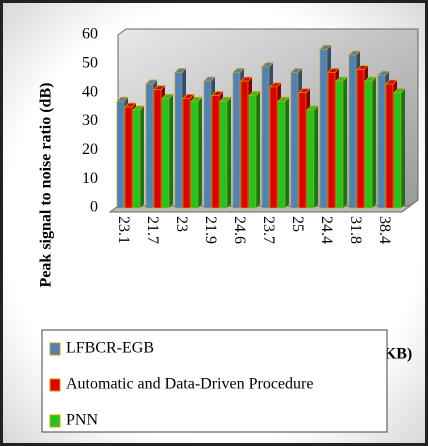 The image size is (428, 446). What do you see at coordinates (110, 348) in the screenshot?
I see `legend-label: LFBCR-EGB` at bounding box center [110, 348].